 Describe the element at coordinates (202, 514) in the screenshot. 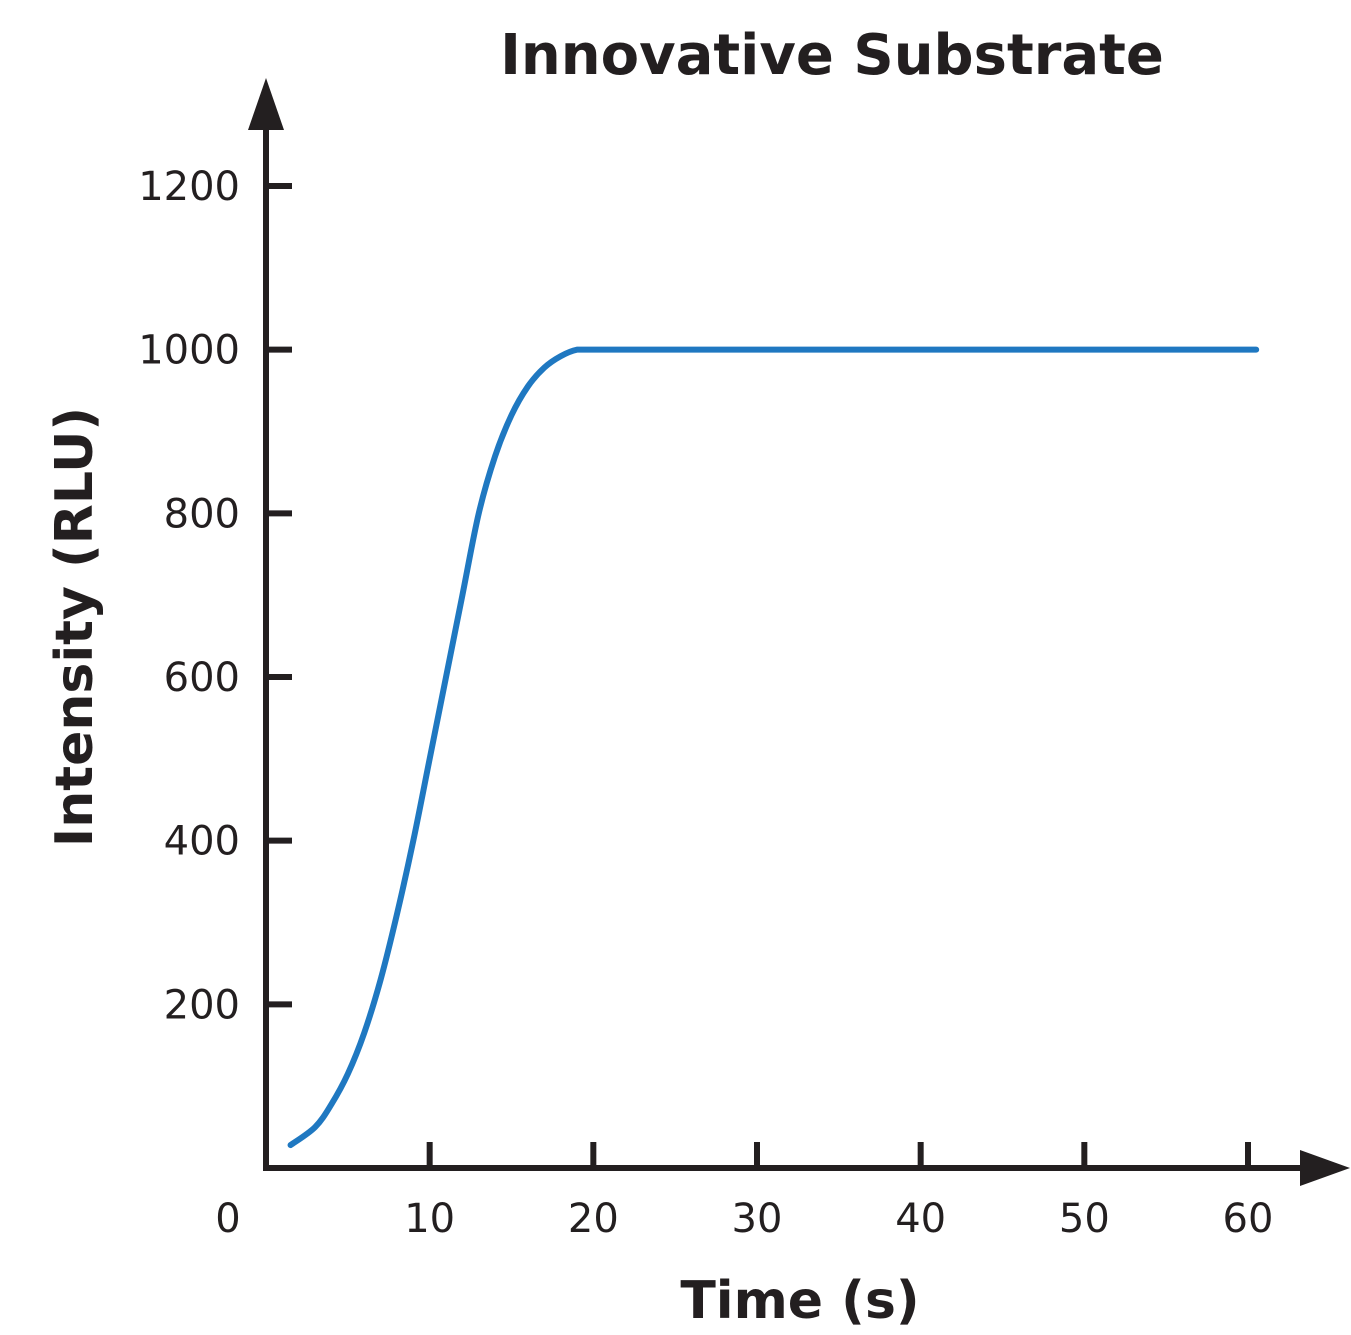

I see `y-tick-label: 800` at that location.